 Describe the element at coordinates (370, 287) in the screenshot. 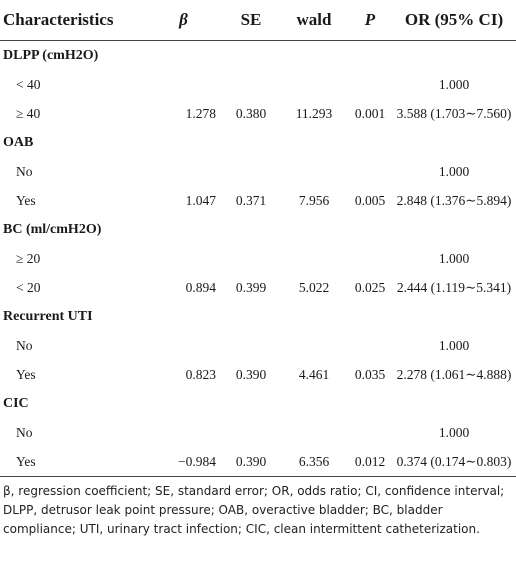

I see `p-cell: 0.025` at that location.